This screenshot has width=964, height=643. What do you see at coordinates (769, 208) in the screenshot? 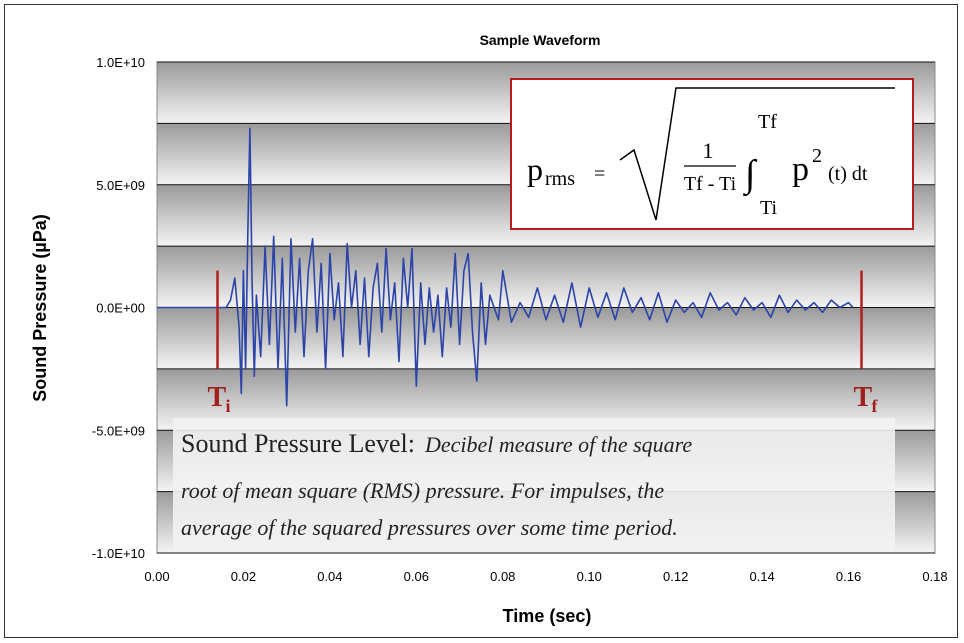
I see `formula-lower-limit: Ti` at bounding box center [769, 208].